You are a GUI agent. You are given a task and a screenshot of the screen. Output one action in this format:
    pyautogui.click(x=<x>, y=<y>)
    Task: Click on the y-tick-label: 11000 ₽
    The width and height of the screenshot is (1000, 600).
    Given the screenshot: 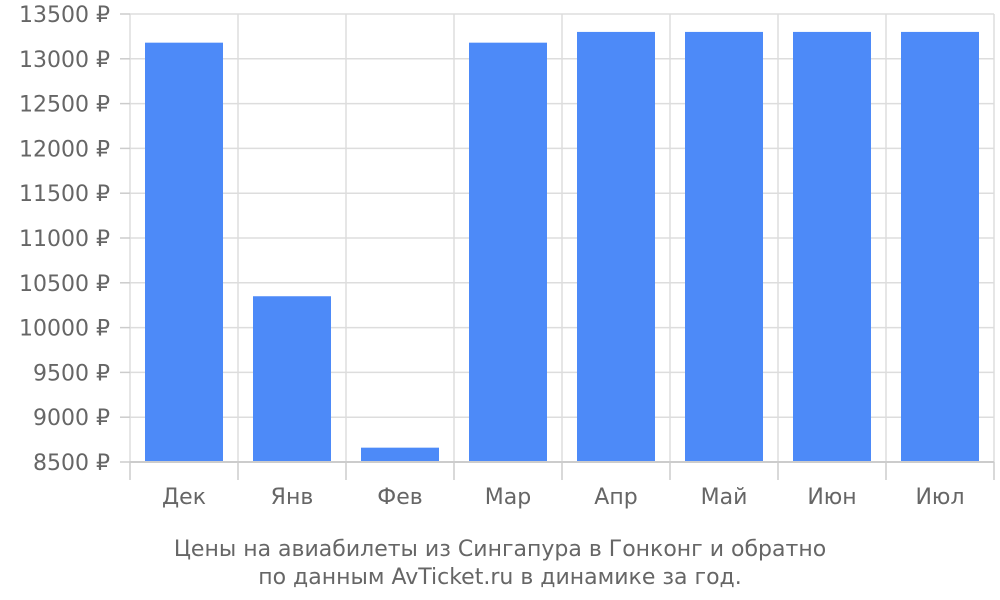 What is the action you would take?
    pyautogui.click(x=64, y=239)
    